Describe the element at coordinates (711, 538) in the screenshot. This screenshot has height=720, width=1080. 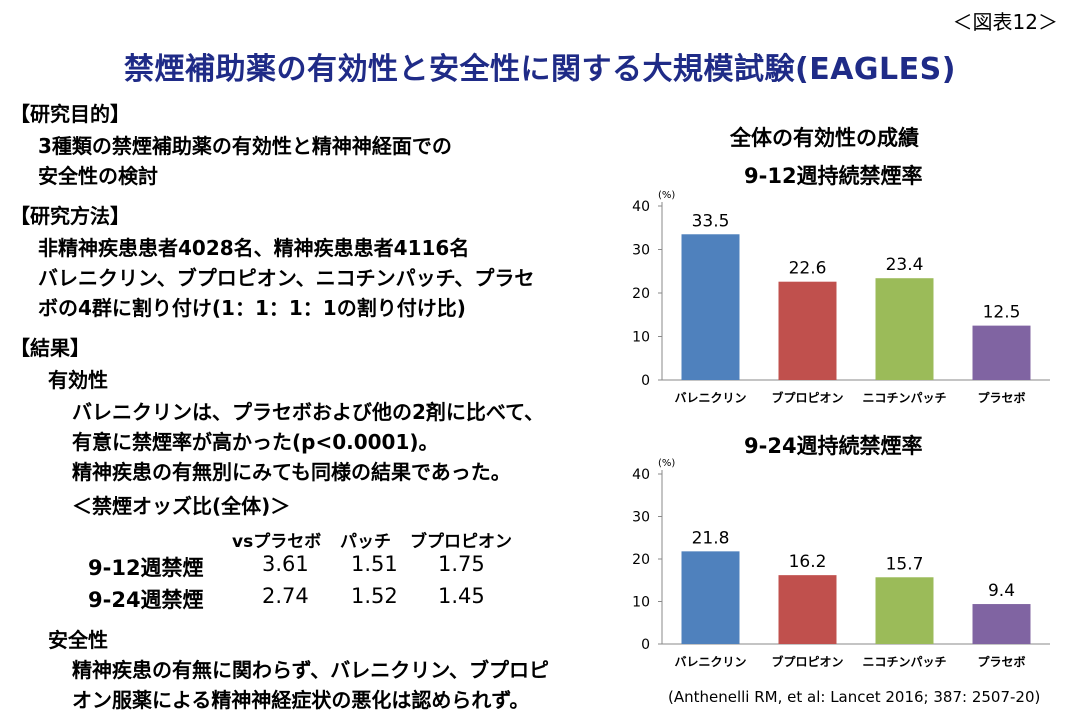
I see `bar-value-label: 21.8` at that location.